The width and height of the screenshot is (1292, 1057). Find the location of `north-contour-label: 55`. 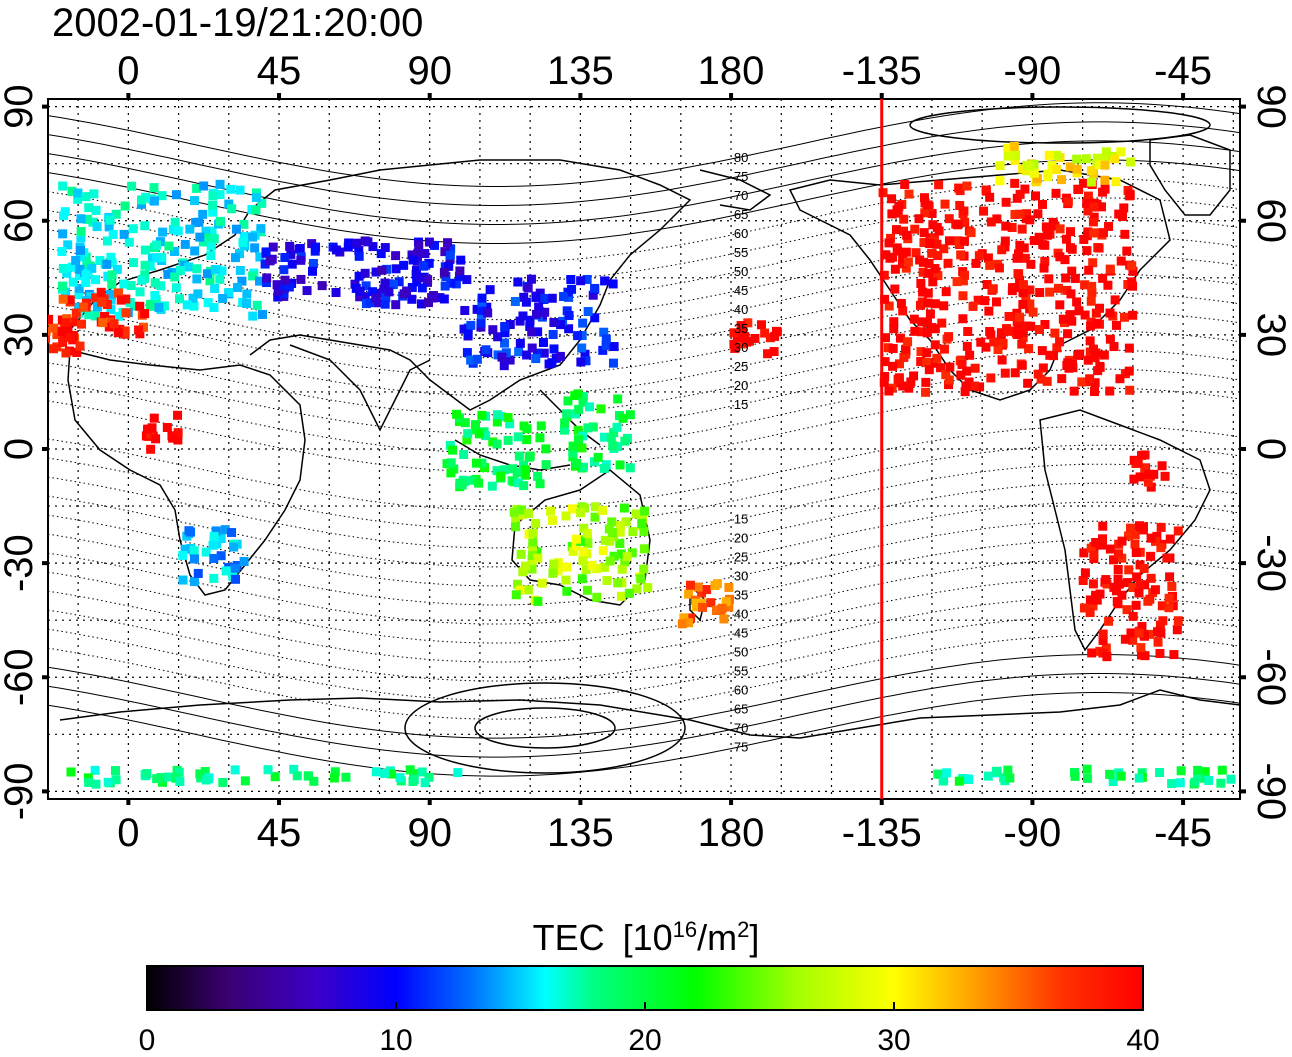

north-contour-label: 55 is located at coordinates (741, 252).